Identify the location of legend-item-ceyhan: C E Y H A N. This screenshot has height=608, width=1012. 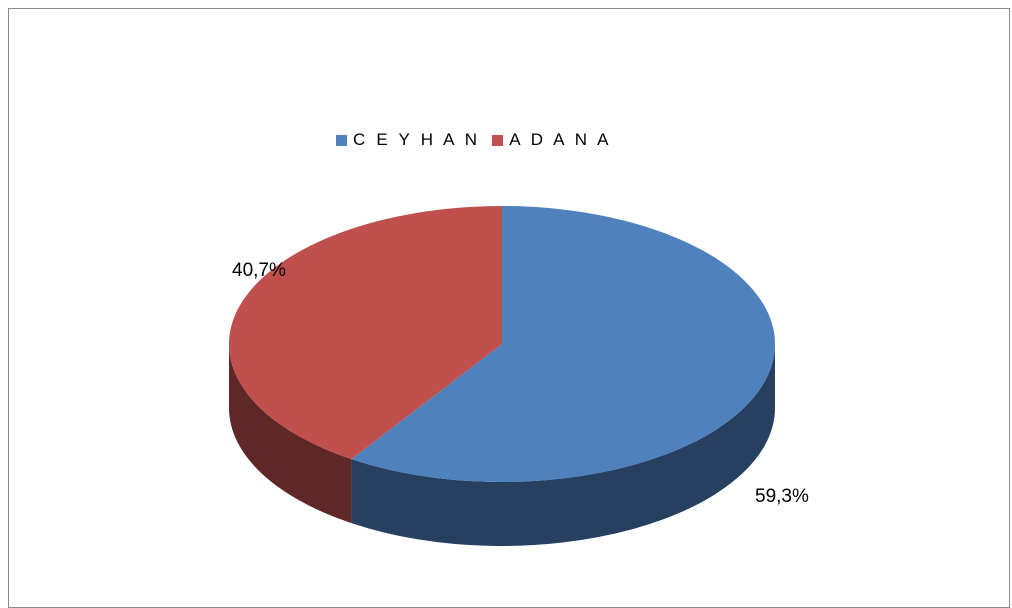
(408, 140).